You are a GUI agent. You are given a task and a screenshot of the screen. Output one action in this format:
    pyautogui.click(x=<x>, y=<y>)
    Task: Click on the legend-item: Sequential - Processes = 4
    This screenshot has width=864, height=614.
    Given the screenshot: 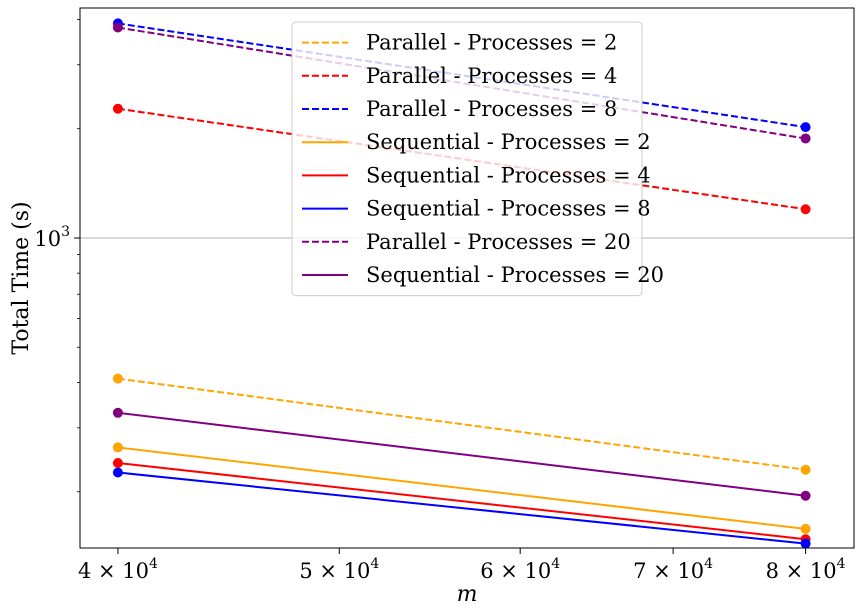 What is the action you would take?
    pyautogui.click(x=476, y=175)
    